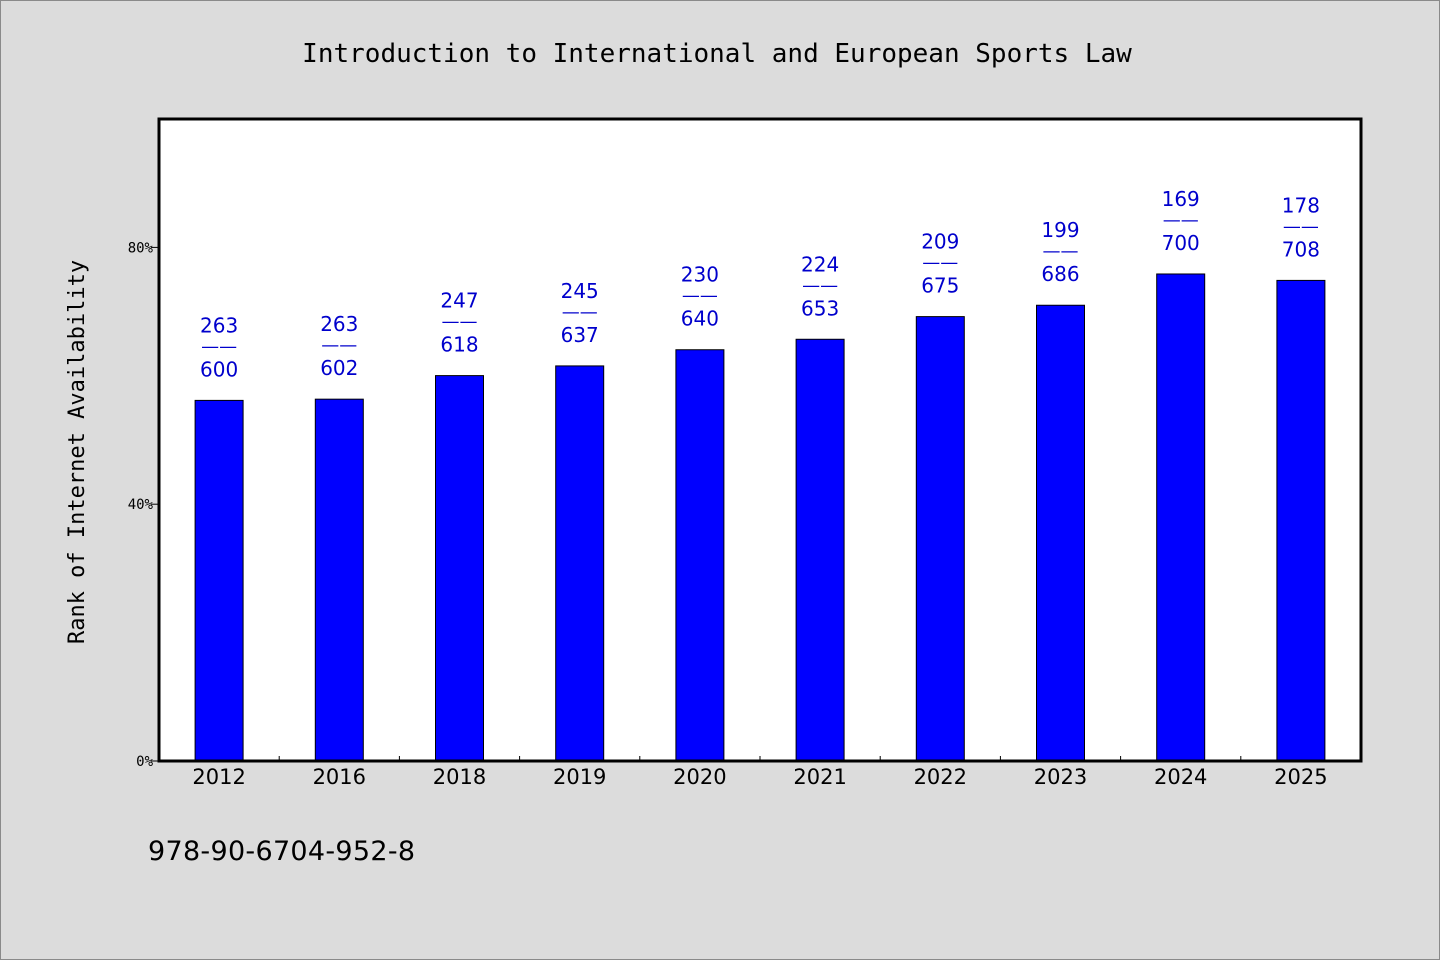 The image size is (1440, 960). Describe the element at coordinates (580, 335) in the screenshot. I see `data-label-bottom: 637` at that location.